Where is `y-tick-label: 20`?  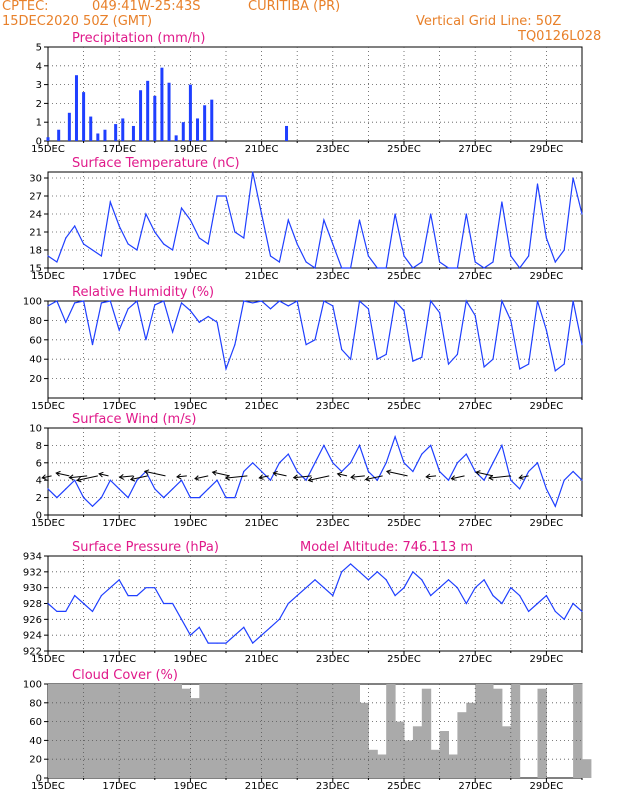 y-tick-label: 20 is located at coordinates (35, 760).